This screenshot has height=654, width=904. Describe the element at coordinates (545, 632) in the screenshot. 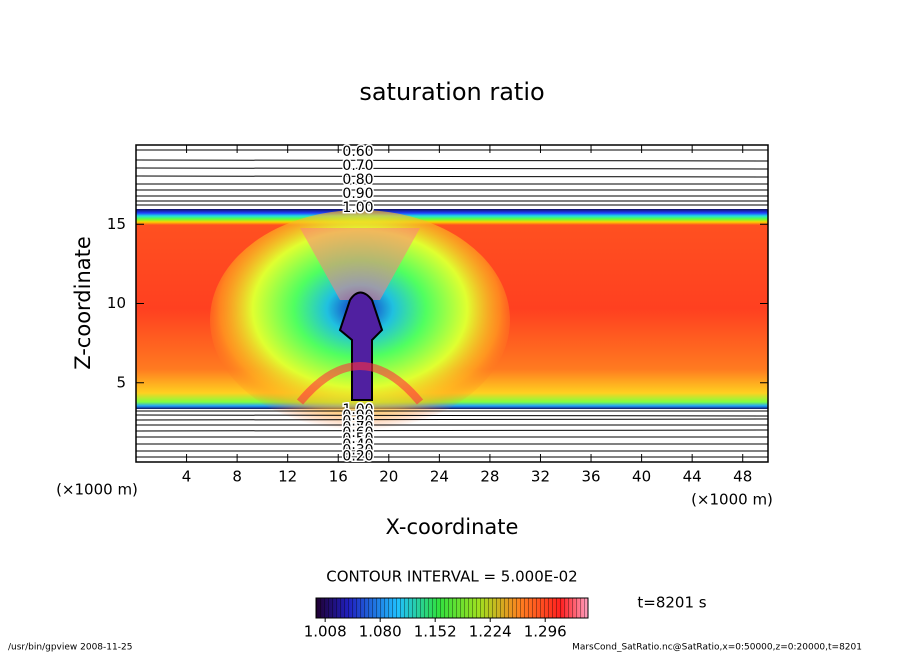

I see `colorbar-tick-label: 1.296` at that location.